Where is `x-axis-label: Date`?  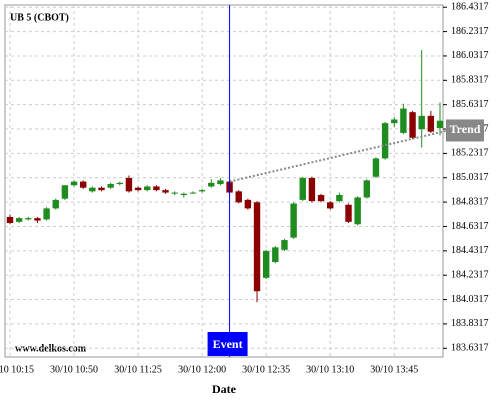 x-axis-label: Date is located at coordinates (224, 389).